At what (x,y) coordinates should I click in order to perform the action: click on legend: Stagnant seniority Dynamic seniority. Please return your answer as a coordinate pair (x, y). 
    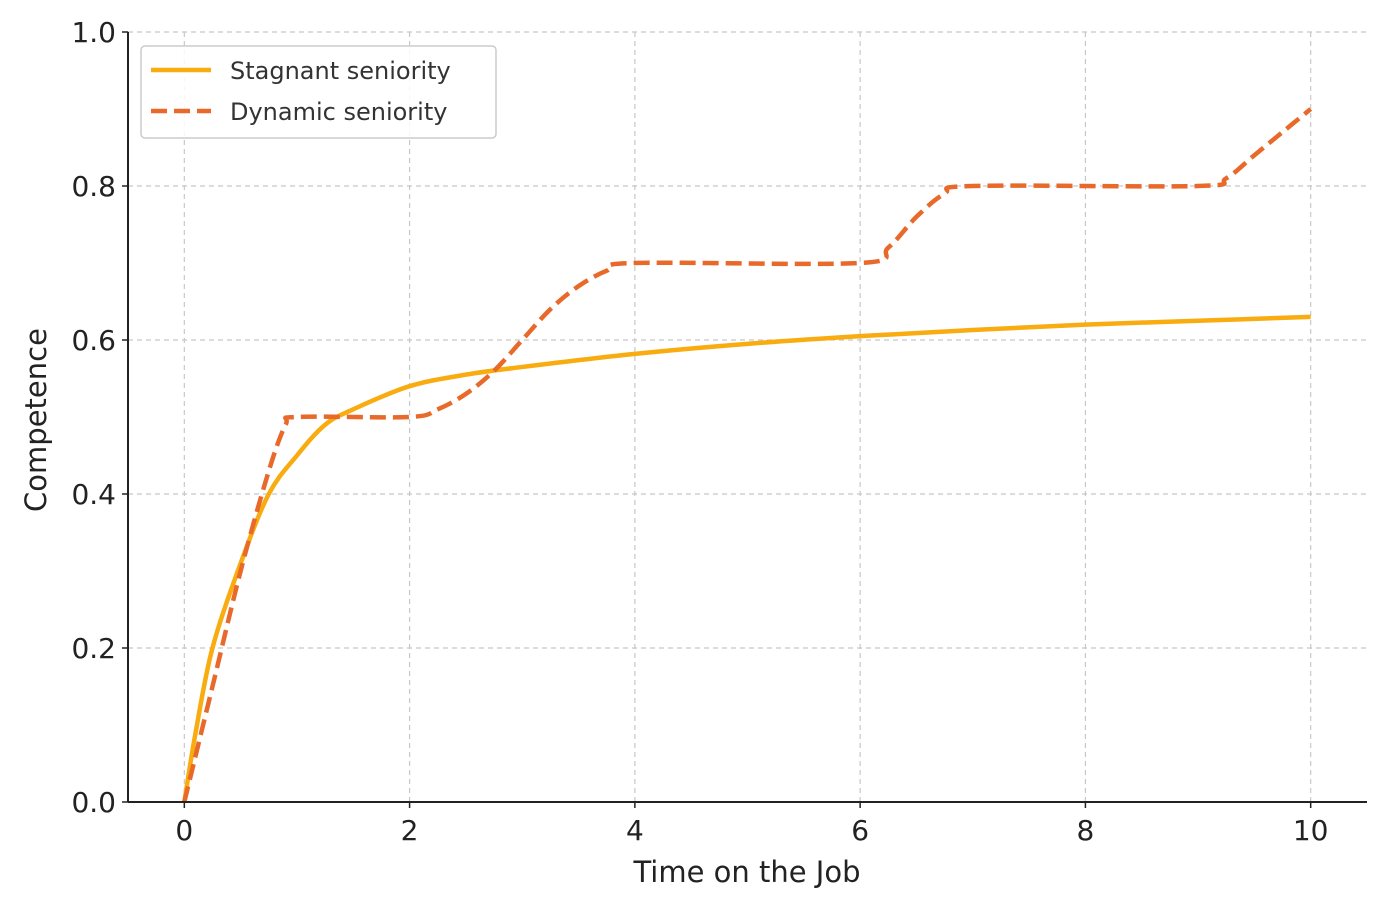
    Looking at the image, I should click on (318, 92).